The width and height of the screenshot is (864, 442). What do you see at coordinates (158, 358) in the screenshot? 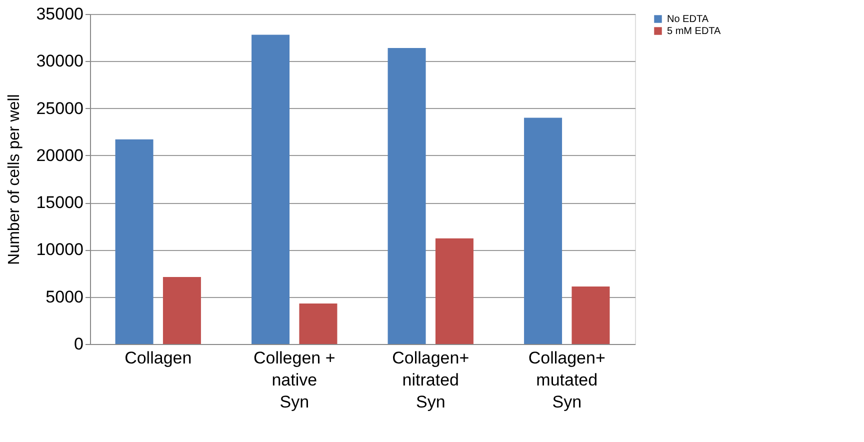
I see `x-tick-label: Collagen` at bounding box center [158, 358].